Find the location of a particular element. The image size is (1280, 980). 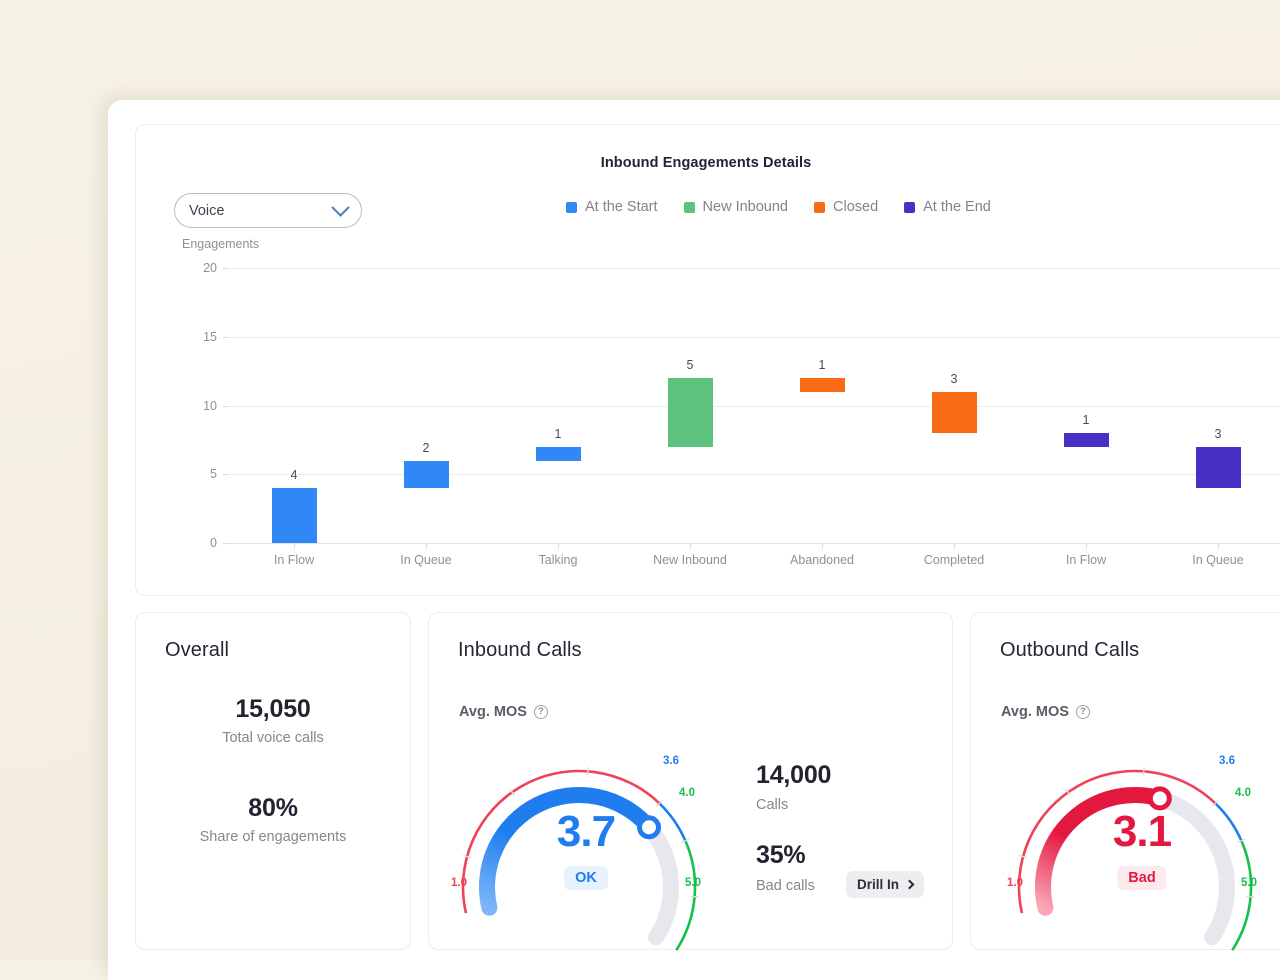

chart-bar: 5 is located at coordinates (690, 402).